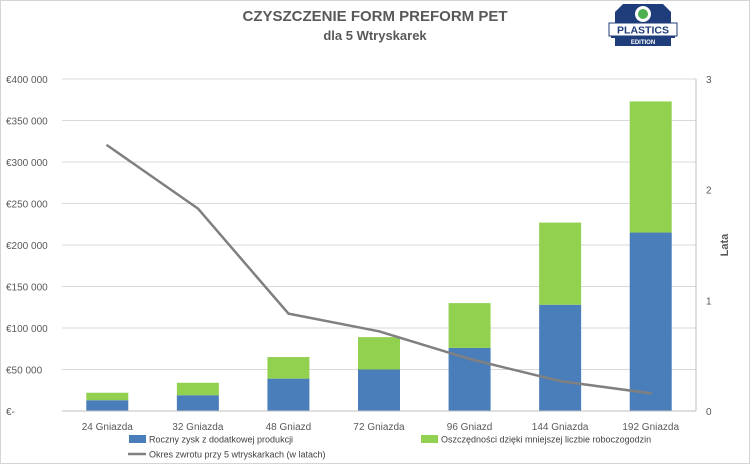 The width and height of the screenshot is (750, 464). Describe the element at coordinates (27, 80) in the screenshot. I see `y-left-tick-label: €400 000` at that location.